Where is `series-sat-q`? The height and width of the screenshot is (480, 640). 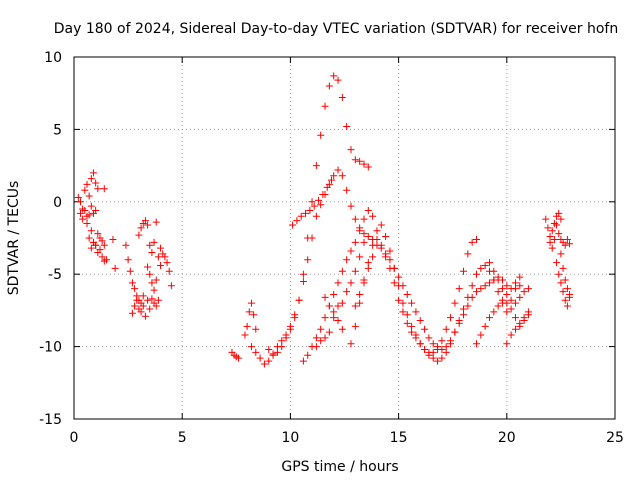
series-sat-q is located at coordinates (312, 202).